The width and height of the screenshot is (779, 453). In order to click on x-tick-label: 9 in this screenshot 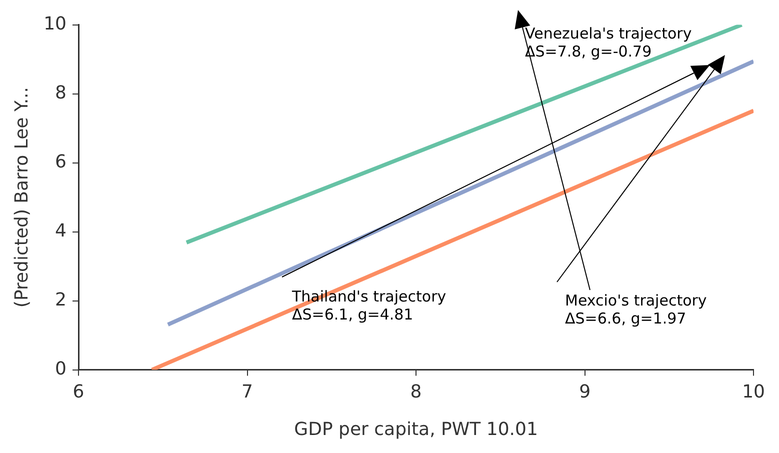, I will do `click(585, 391)`.